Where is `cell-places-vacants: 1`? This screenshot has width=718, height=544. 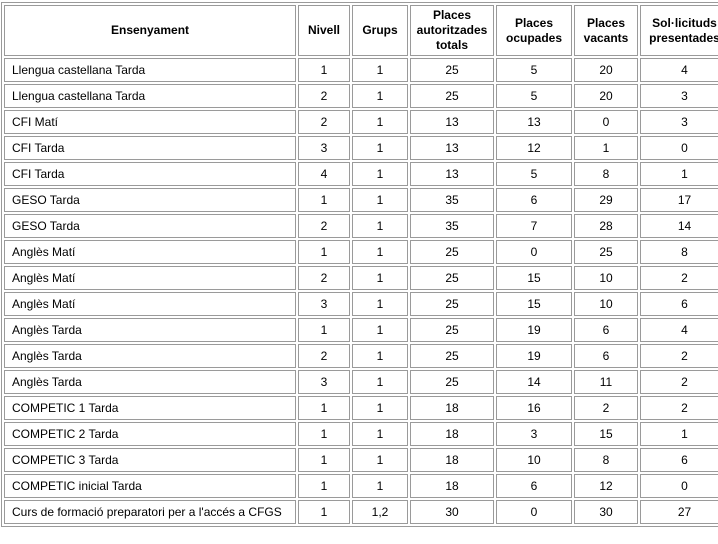
cell-places-vacants: 1 is located at coordinates (606, 148).